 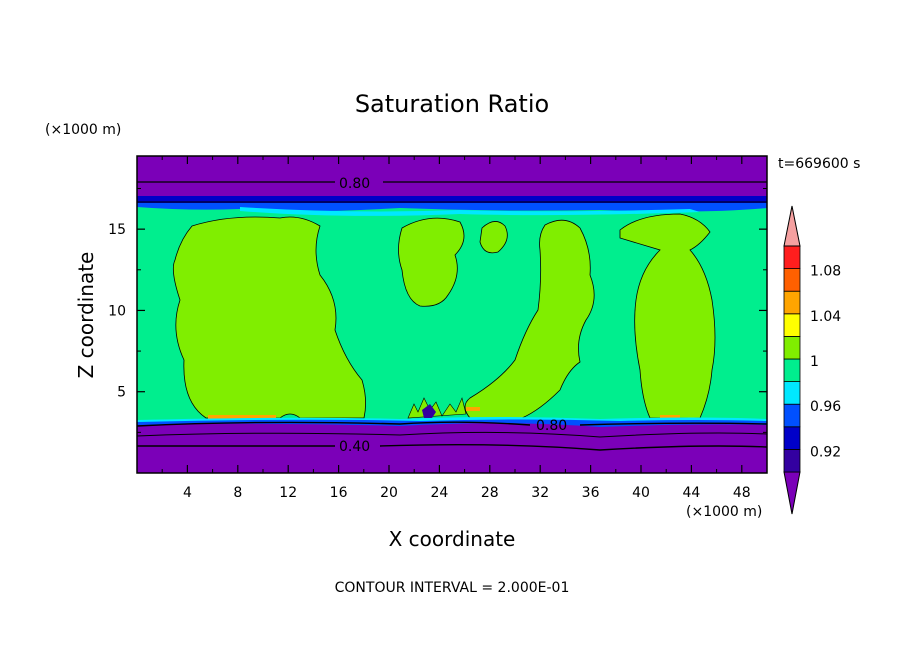 I want to click on upper-band-outer, so click(x=452, y=166).